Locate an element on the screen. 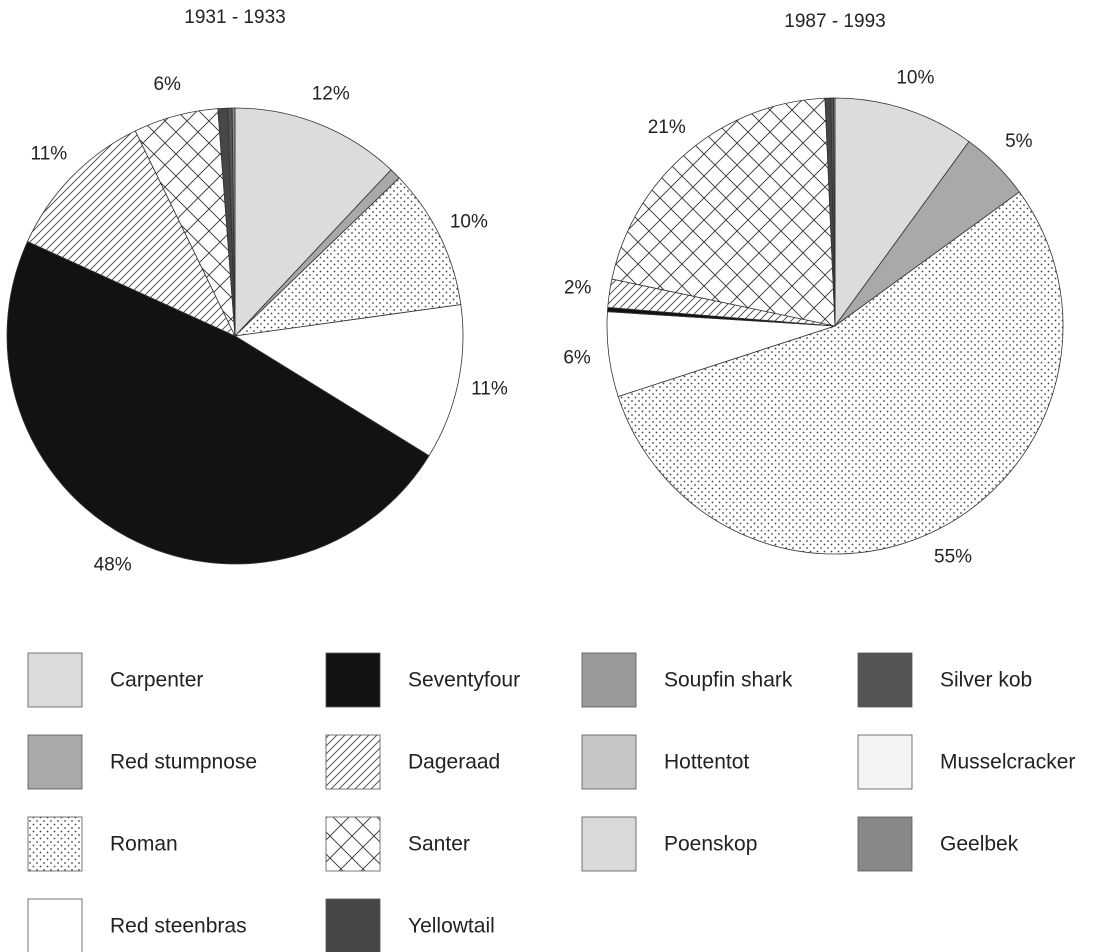  legend-label: Seventyfour is located at coordinates (464, 680).